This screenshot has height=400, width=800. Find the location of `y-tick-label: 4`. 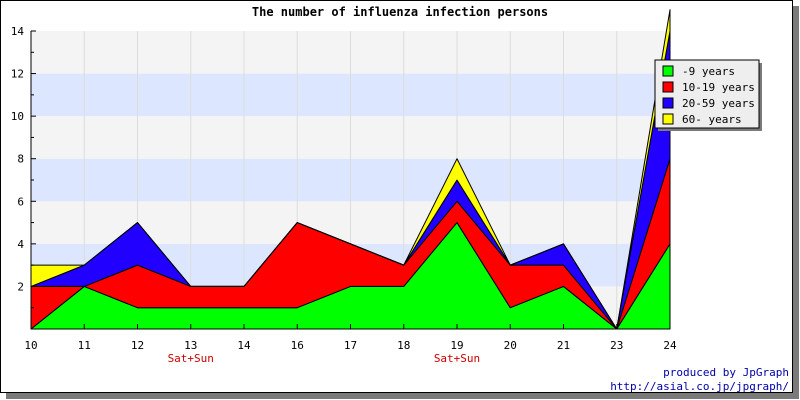

y-tick-label: 4 is located at coordinates (20, 244).